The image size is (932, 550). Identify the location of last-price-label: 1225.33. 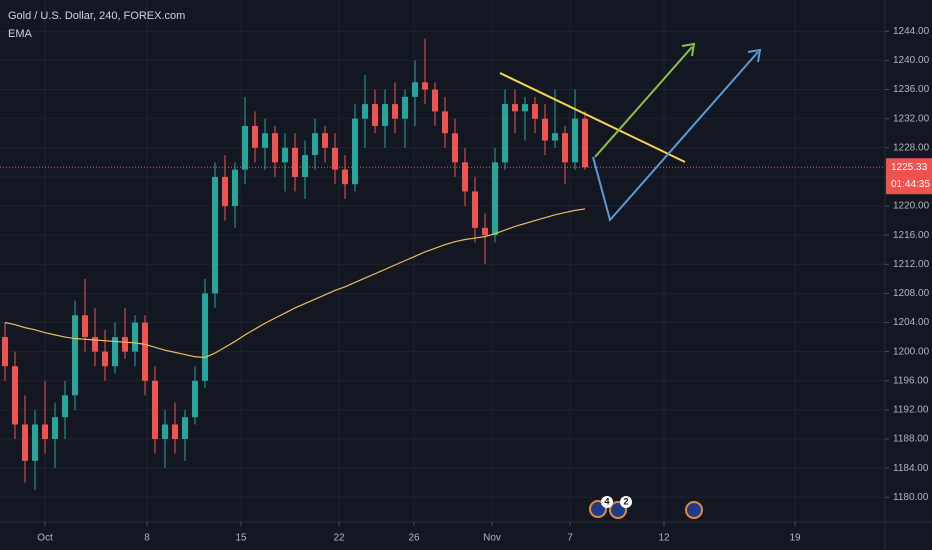
(909, 167).